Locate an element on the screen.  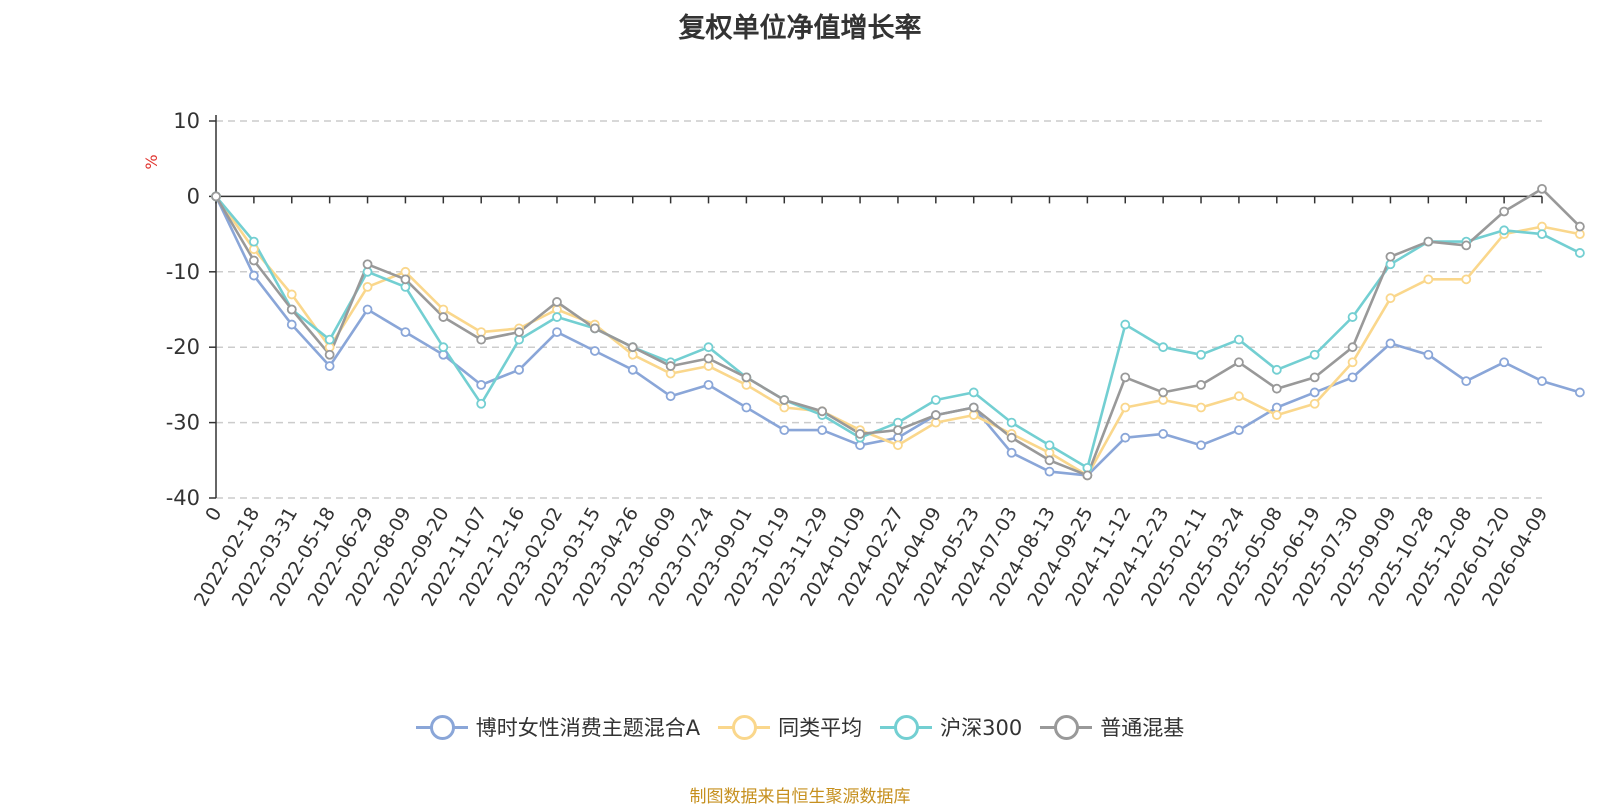
legend-label: 沪深300 is located at coordinates (981, 728).